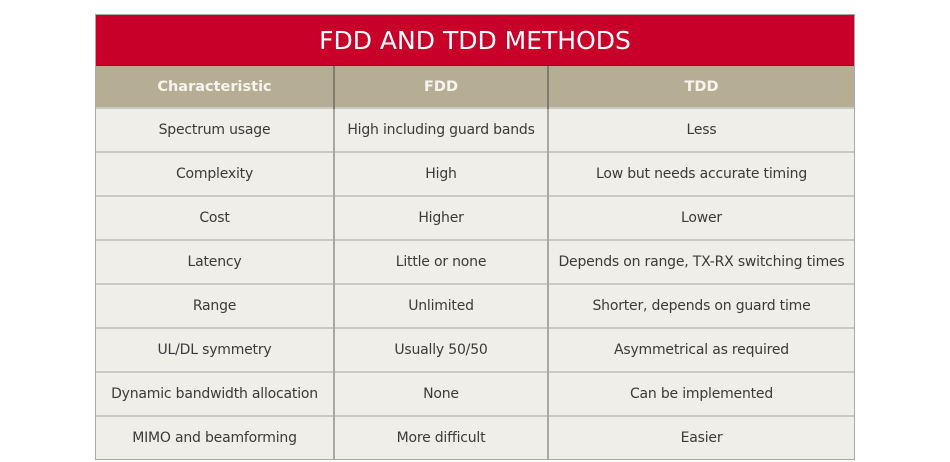 The image size is (950, 462). I want to click on table-cell: Latency, so click(215, 261).